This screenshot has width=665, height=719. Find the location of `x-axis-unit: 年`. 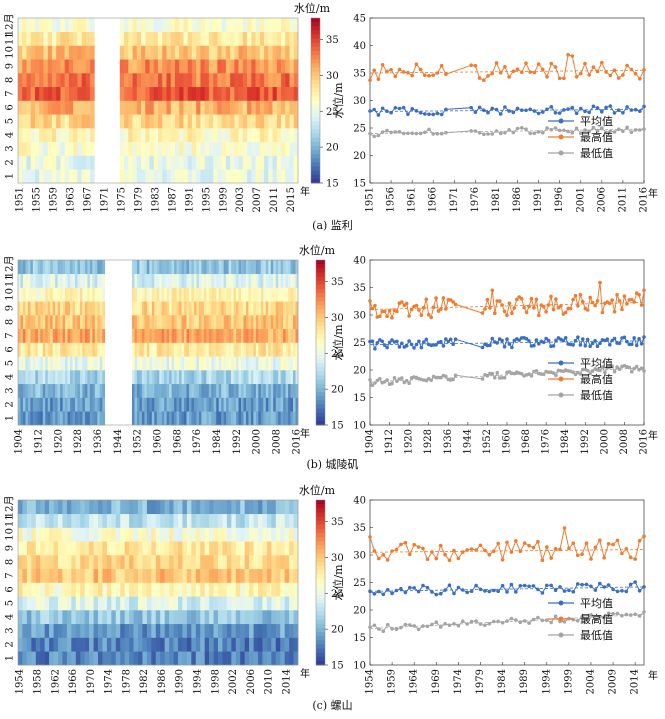

x-axis-unit: 年 is located at coordinates (653, 435).